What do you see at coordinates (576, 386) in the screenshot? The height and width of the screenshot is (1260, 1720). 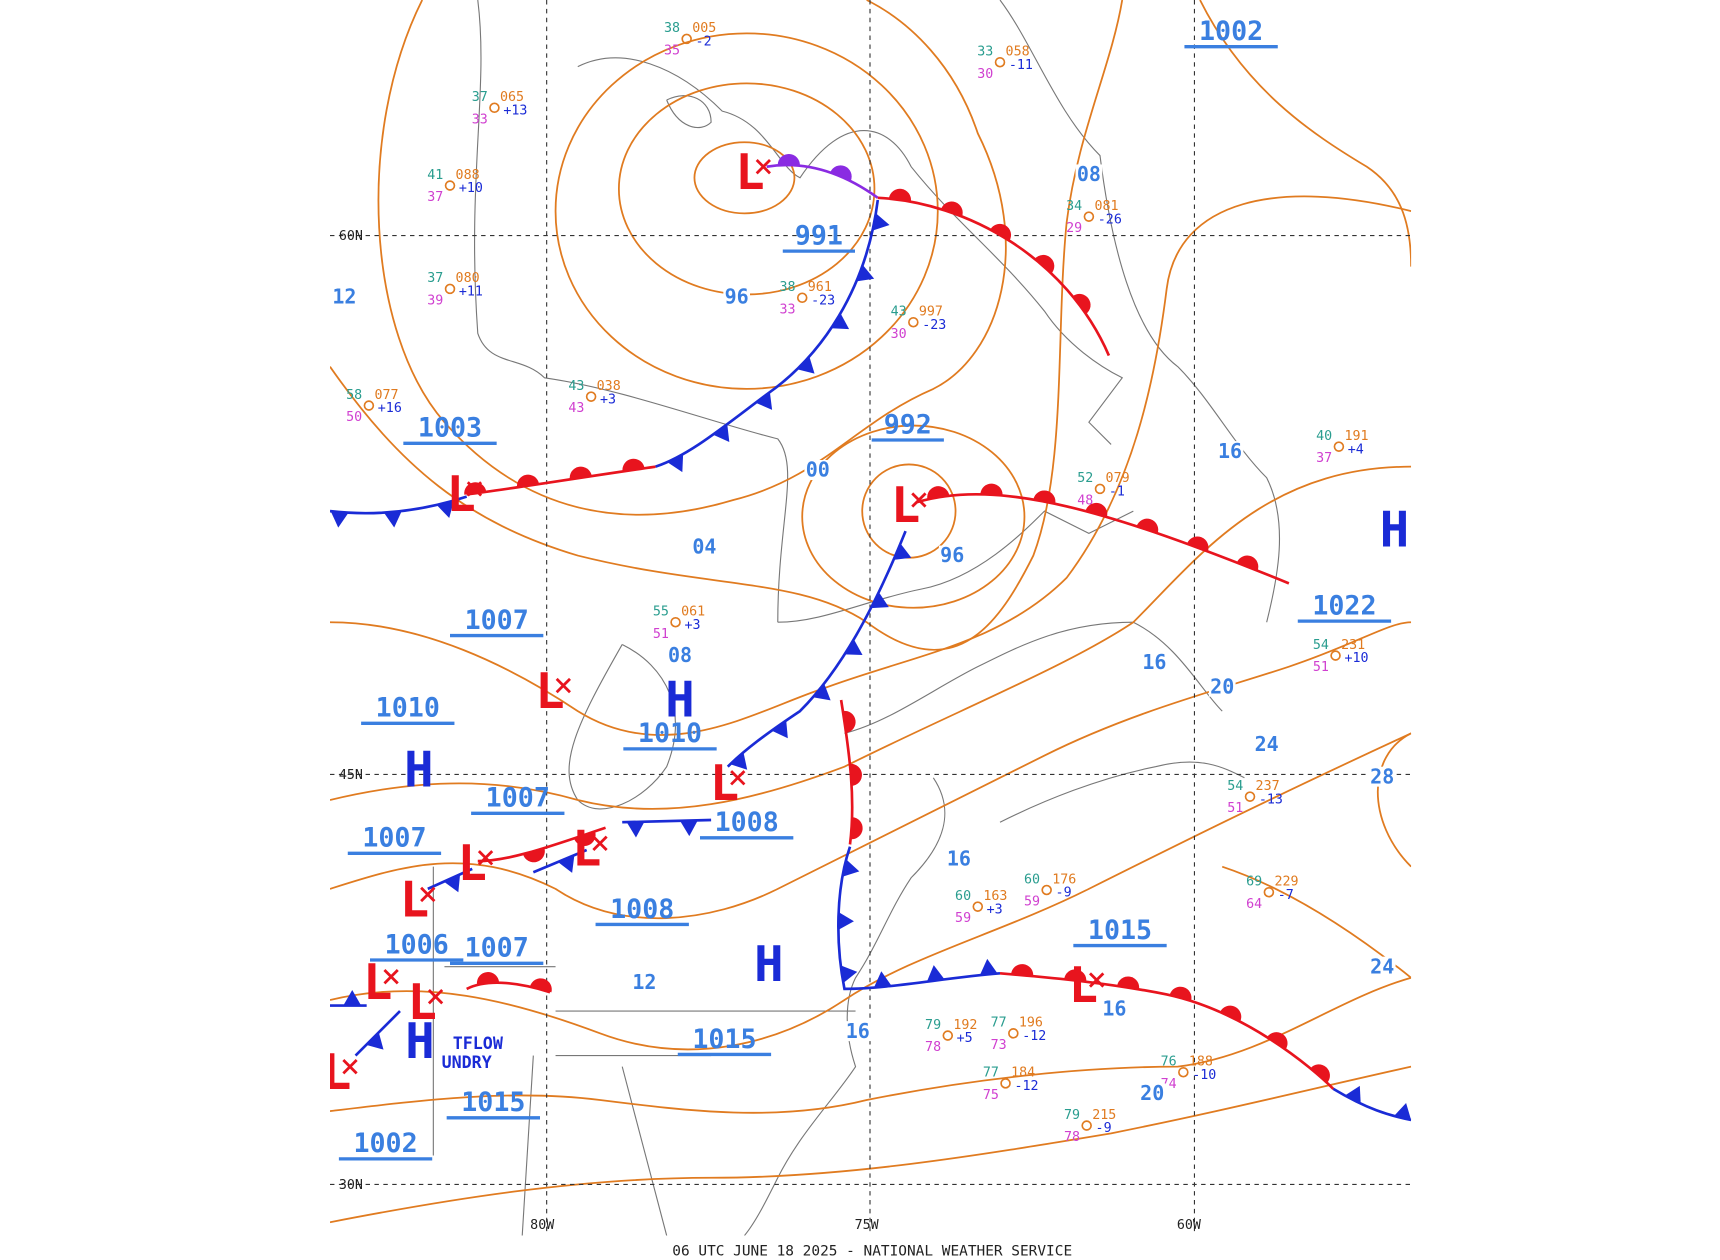 I see `station-temperature: 43` at bounding box center [576, 386].